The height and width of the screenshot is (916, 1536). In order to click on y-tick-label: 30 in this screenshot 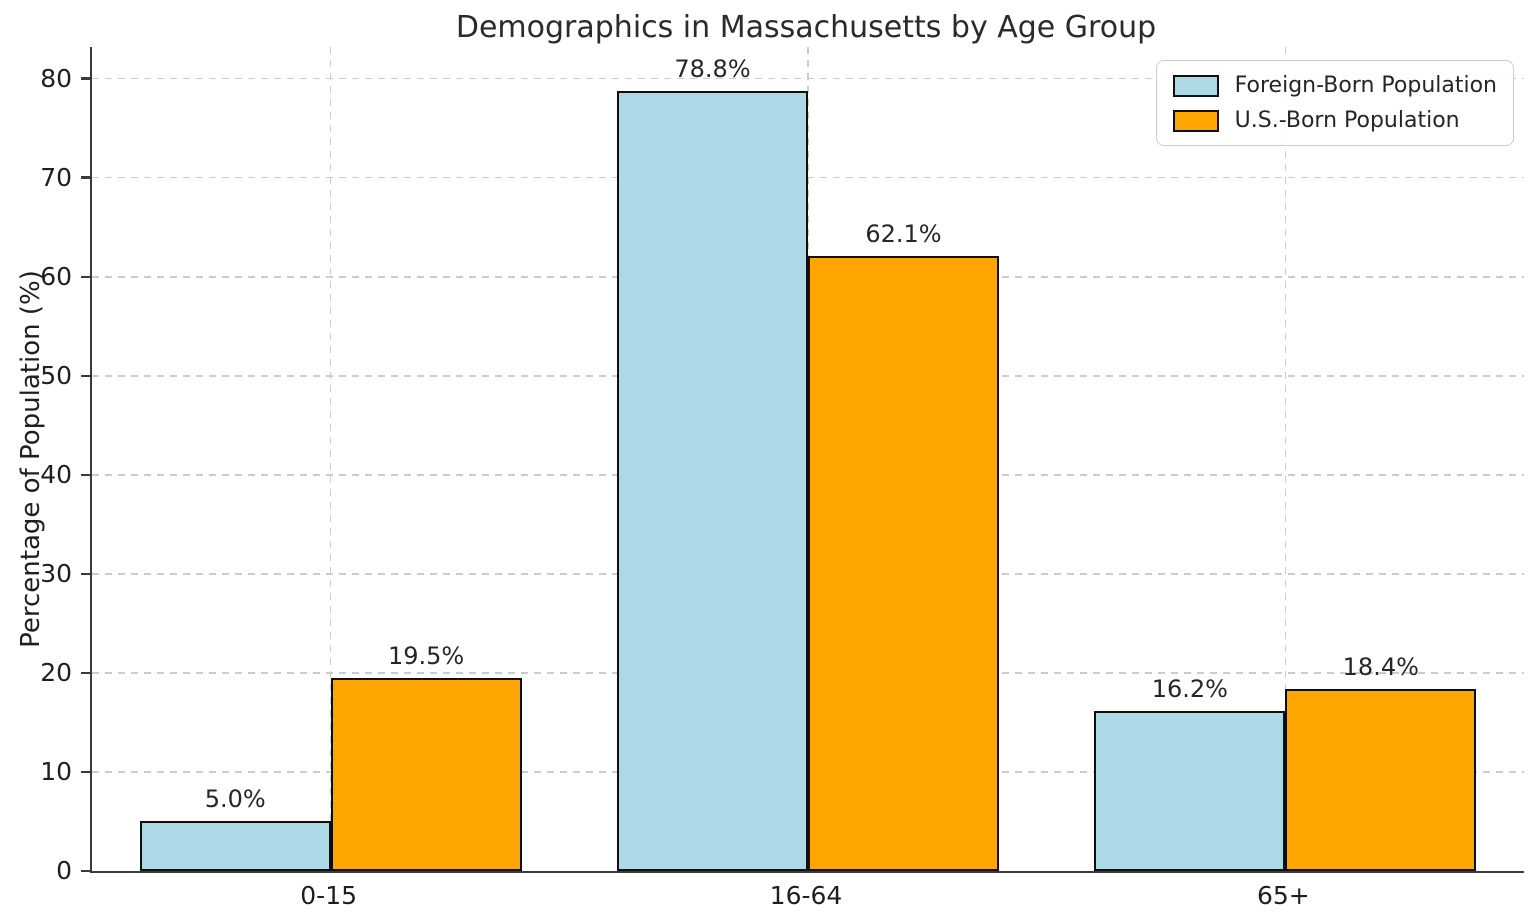, I will do `click(56, 573)`.